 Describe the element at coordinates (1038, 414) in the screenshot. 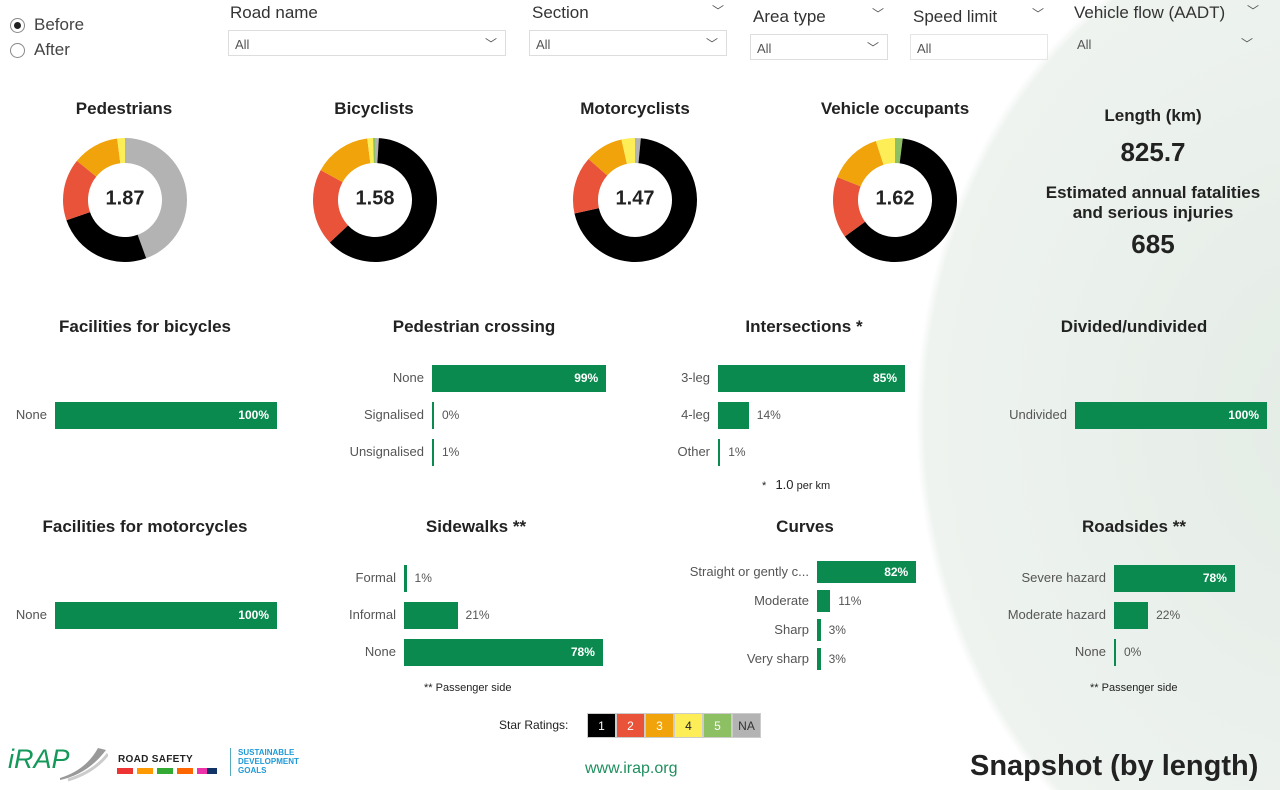

I see `bar-category-label: Undivided` at that location.